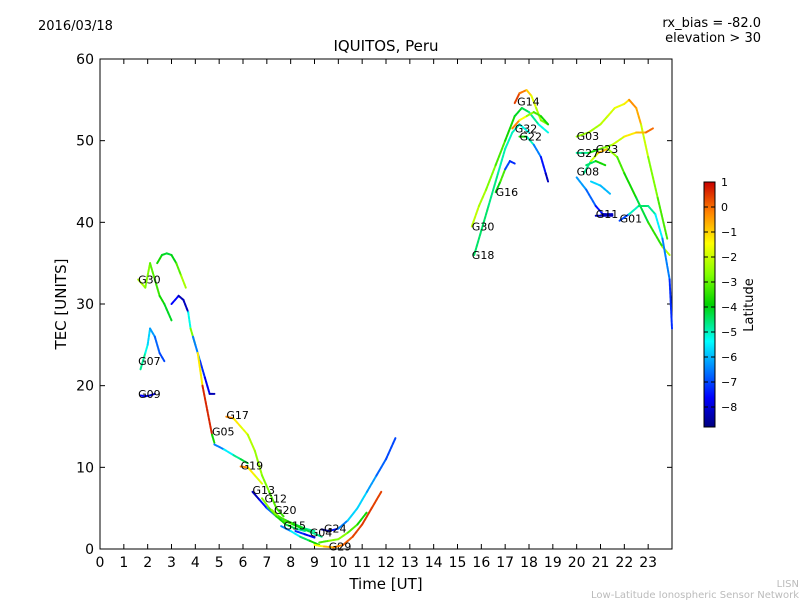  What do you see at coordinates (89, 550) in the screenshot?
I see `y-tick-label: 0` at bounding box center [89, 550].